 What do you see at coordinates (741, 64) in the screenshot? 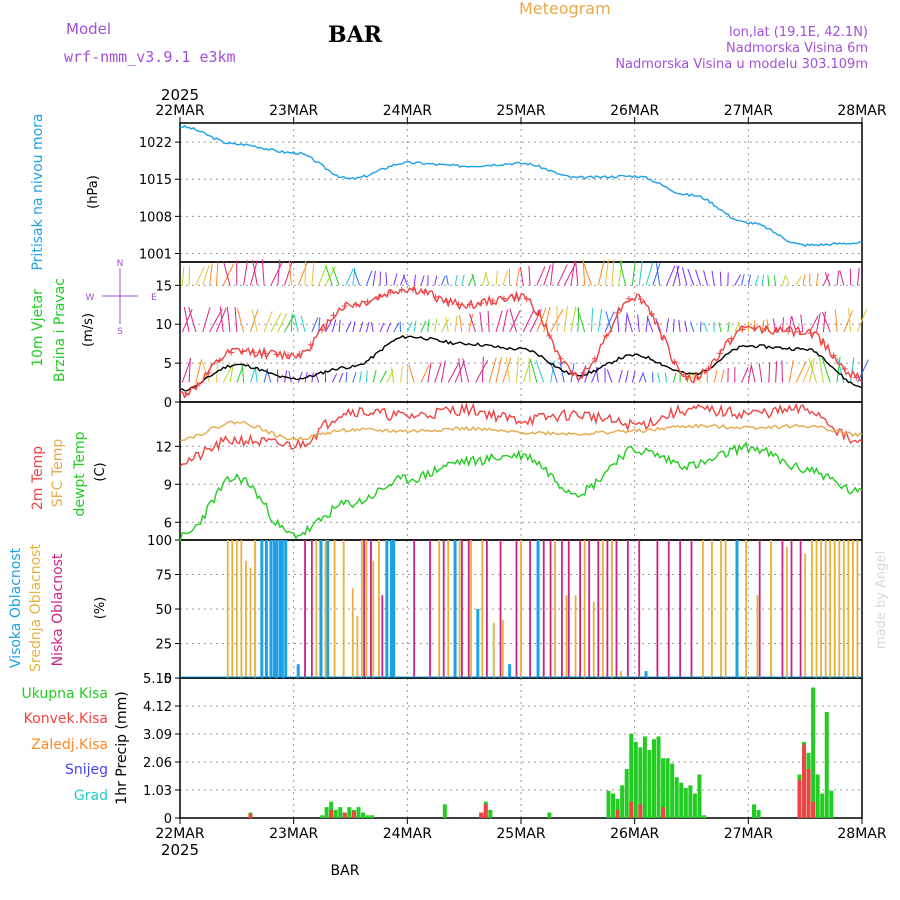
I see `model-altitude-label: Nadmorska Visina u modelu 303.109m` at bounding box center [741, 64].